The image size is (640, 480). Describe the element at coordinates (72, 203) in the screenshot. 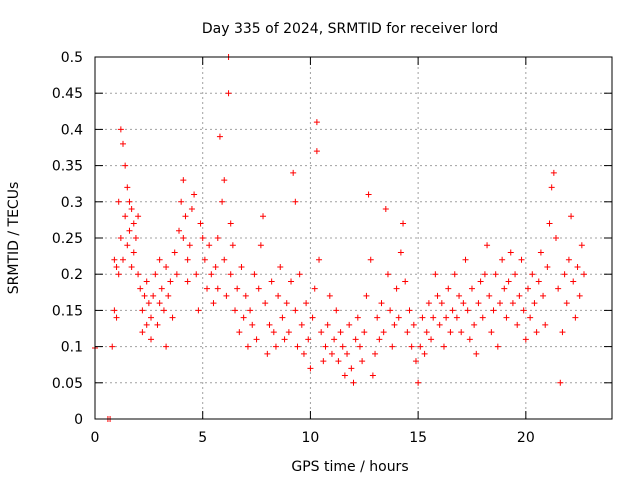

I see `y-tick-label: 0.3` at that location.